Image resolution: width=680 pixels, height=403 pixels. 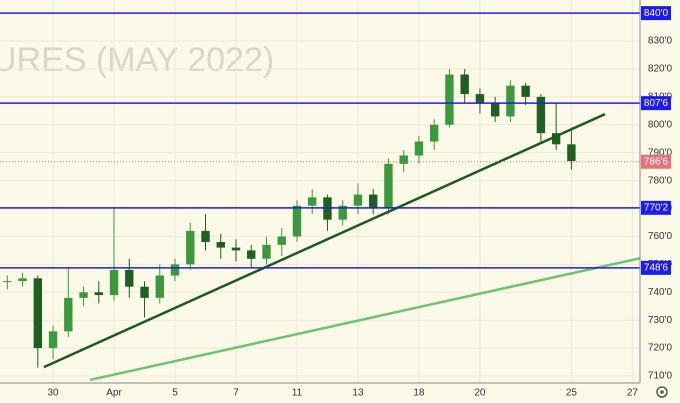 I want to click on level-label: 748'6, so click(x=656, y=267).